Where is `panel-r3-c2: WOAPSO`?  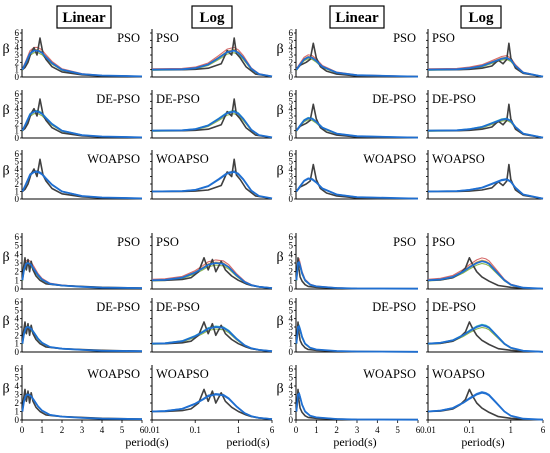
panel-r3-c2: WOAPSO is located at coordinates (211, 175).